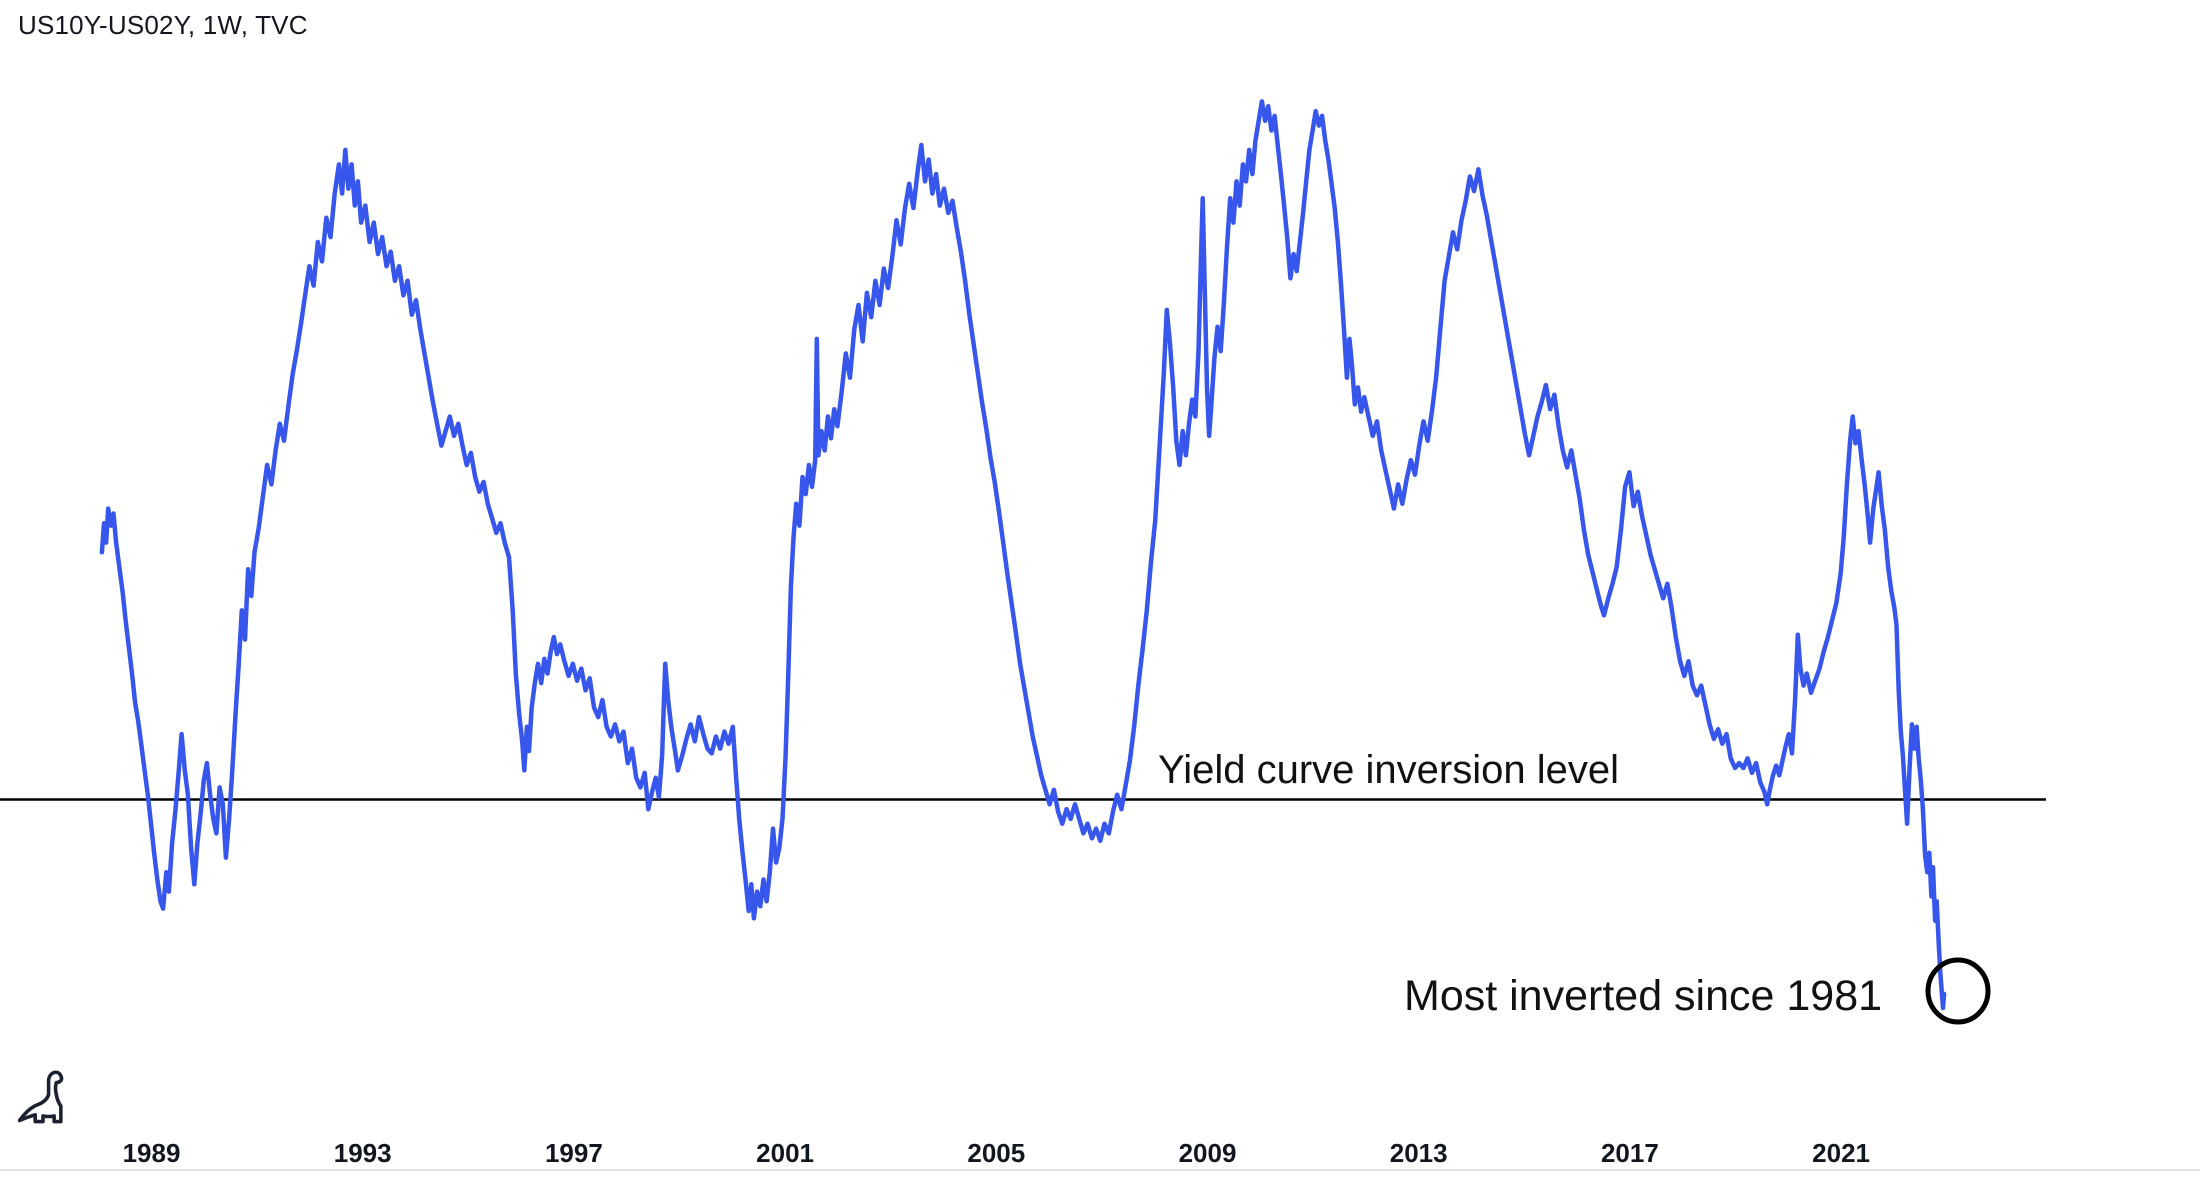 The image size is (2200, 1178). Describe the element at coordinates (163, 25) in the screenshot. I see `symbol-legend-title: US10Y-US02Y, 1W, TVC` at that location.